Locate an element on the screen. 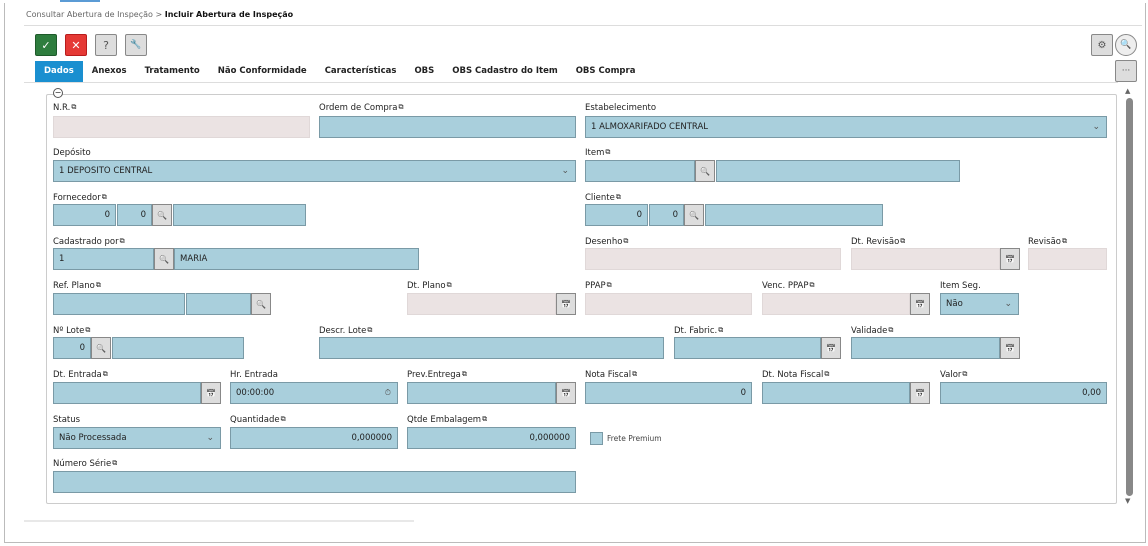 The height and width of the screenshot is (546, 1148). n-lote-input-1: 0 is located at coordinates (72, 348).